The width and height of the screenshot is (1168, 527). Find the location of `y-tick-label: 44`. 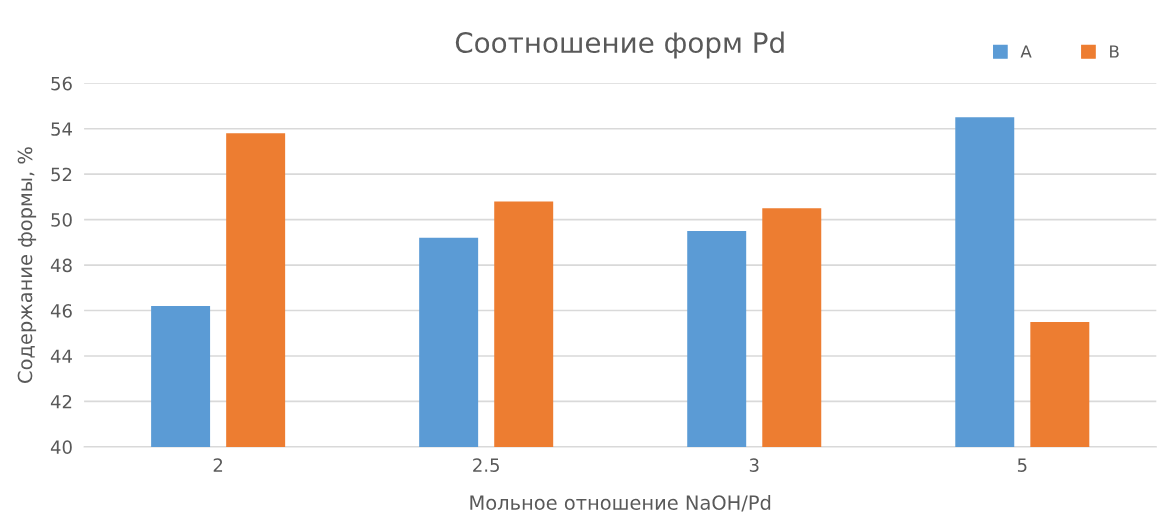

y-tick-label: 44 is located at coordinates (61, 356).